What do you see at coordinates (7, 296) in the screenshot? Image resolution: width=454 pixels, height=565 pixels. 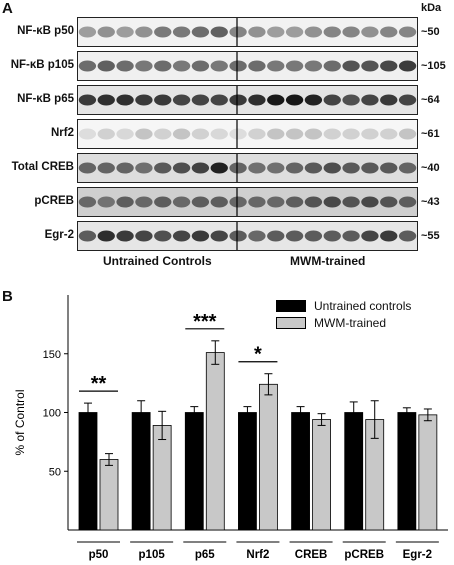 I see `panel-b-label: B` at bounding box center [7, 296].